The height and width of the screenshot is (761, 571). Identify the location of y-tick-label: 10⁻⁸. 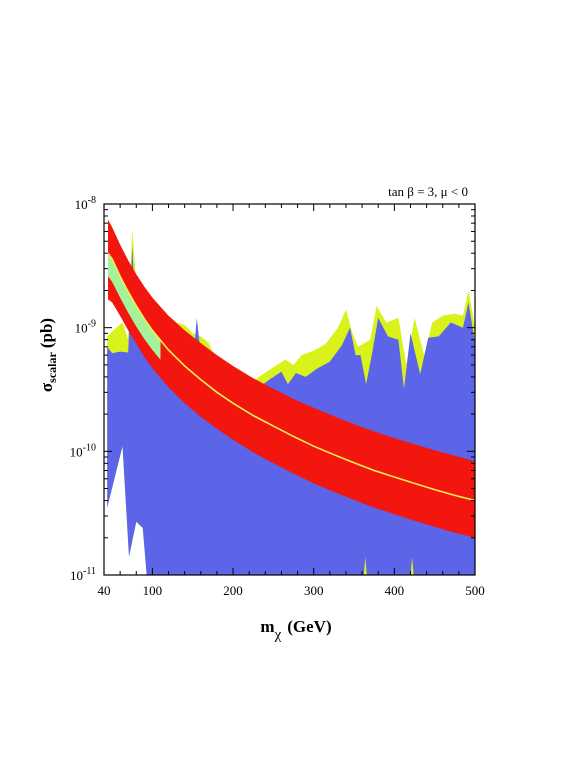
(85, 203).